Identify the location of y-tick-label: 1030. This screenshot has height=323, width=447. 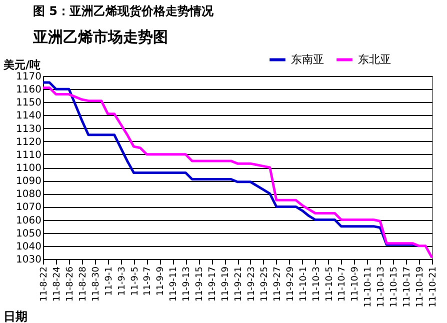
(29, 260).